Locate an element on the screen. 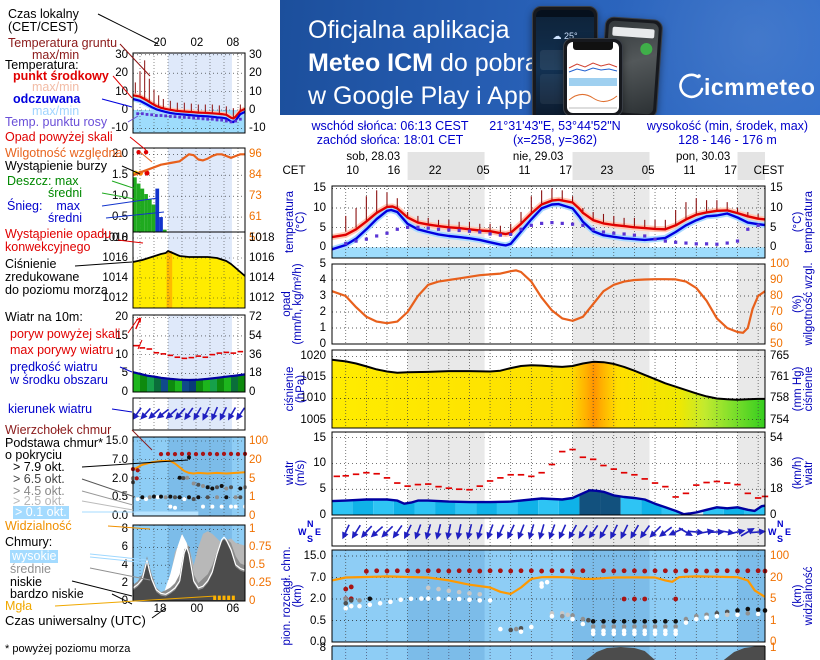 The width and height of the screenshot is (820, 660). tick-label: 1005 is located at coordinates (313, 419).